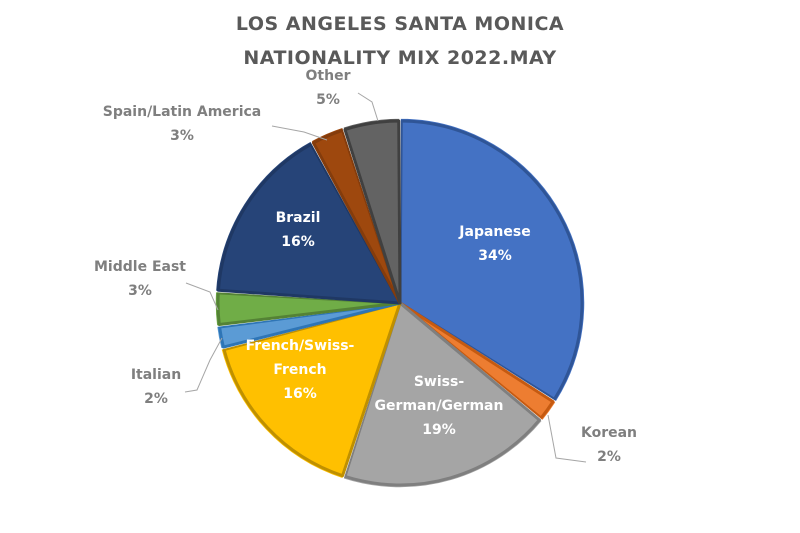 The width and height of the screenshot is (800, 533). Describe the element at coordinates (368, 107) in the screenshot. I see `leader-line-other` at that location.